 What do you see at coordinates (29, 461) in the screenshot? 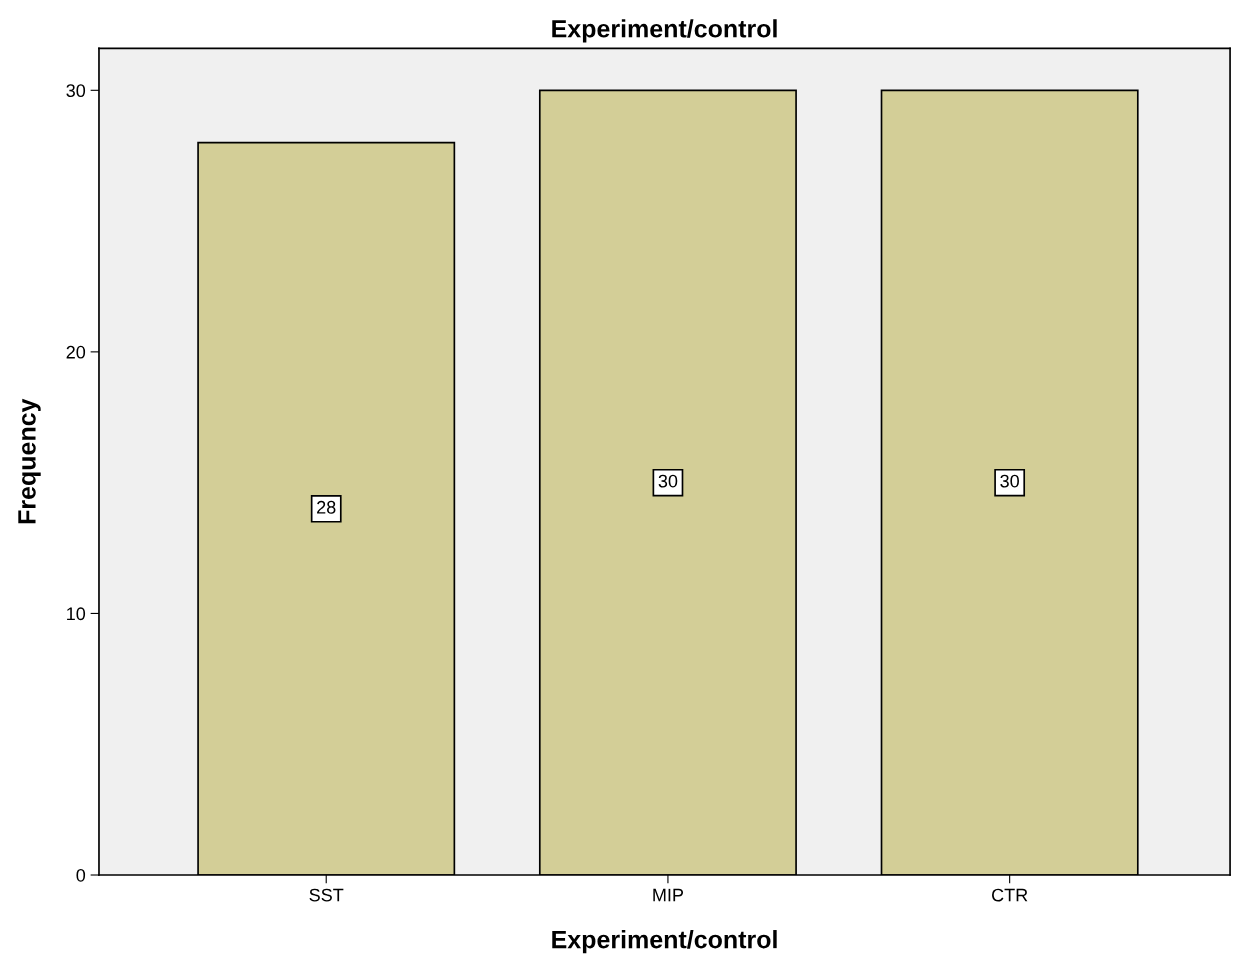
I see `y-axis-title: Frequency` at bounding box center [29, 461].